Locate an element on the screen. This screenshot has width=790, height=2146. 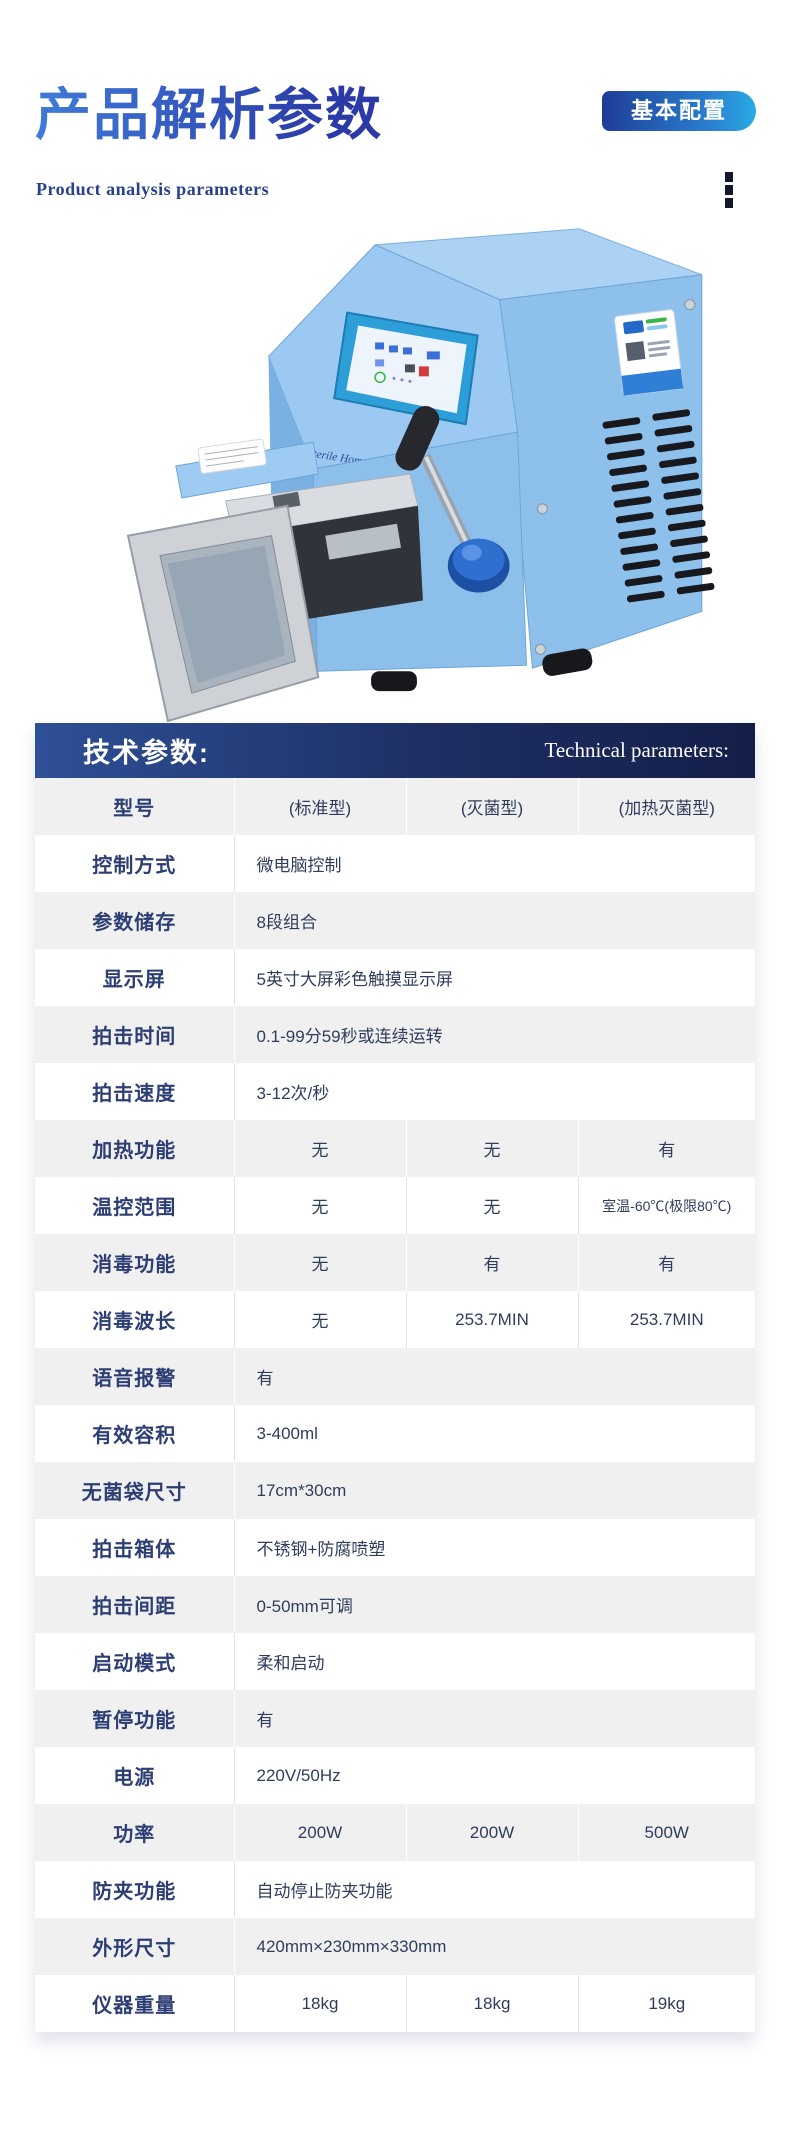
spec-value: (灭菌型) is located at coordinates (491, 806).